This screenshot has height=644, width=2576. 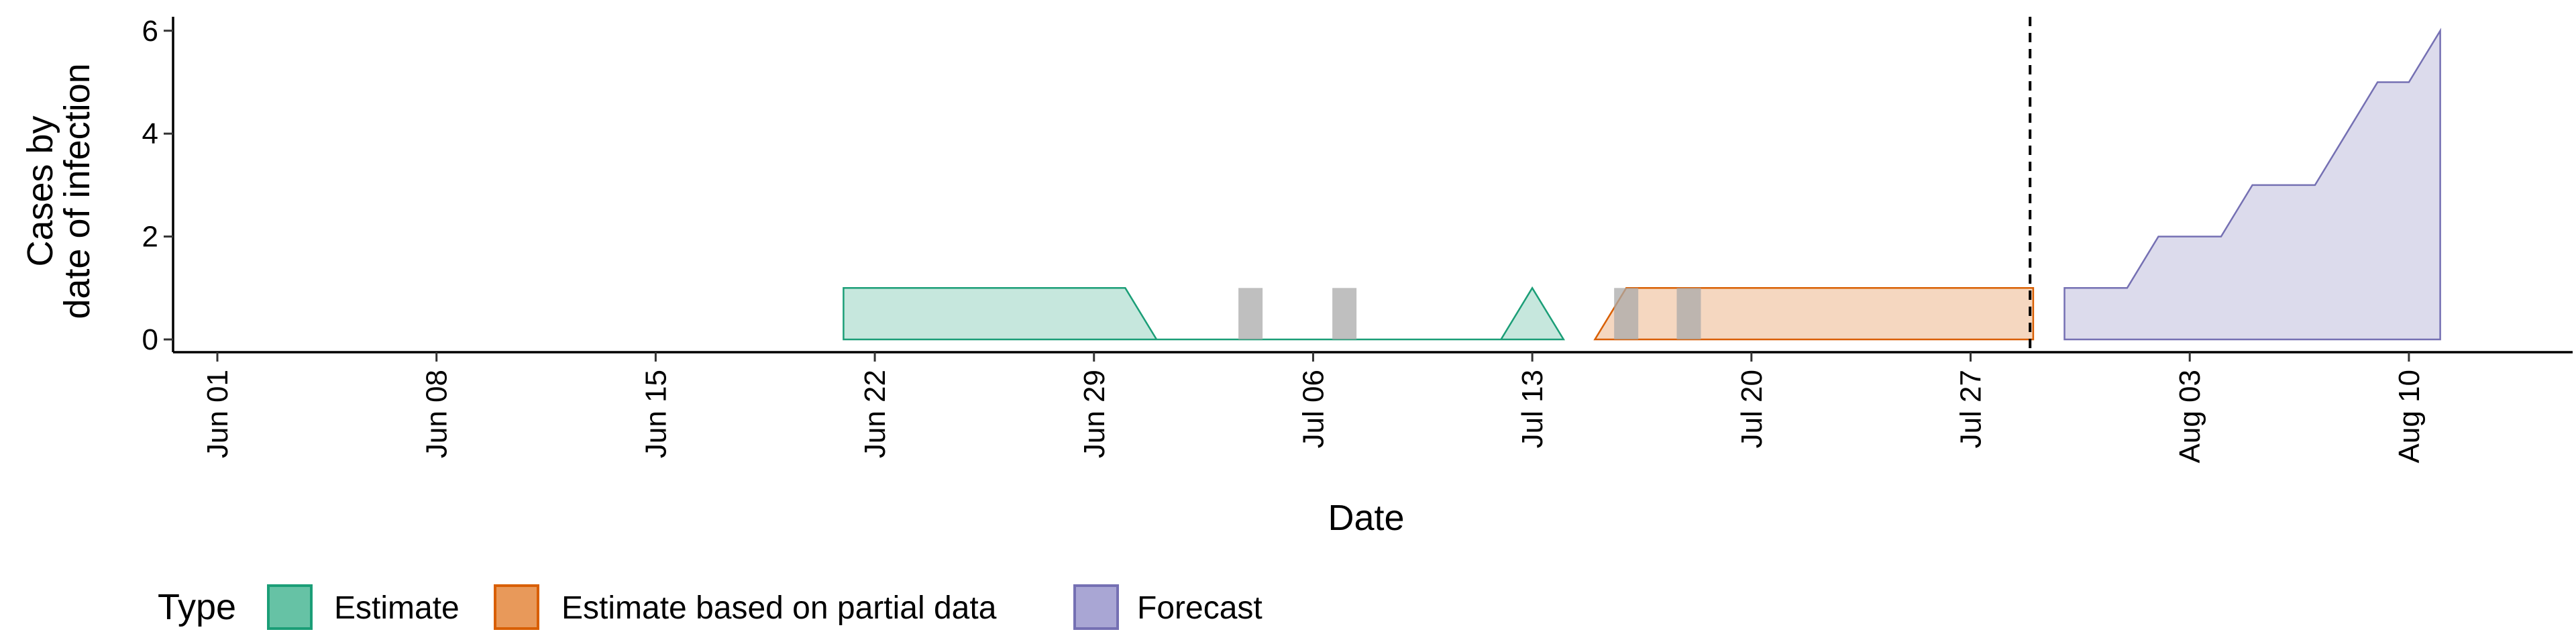 What do you see at coordinates (1203, 313) in the screenshot?
I see `series-area-estimate` at bounding box center [1203, 313].